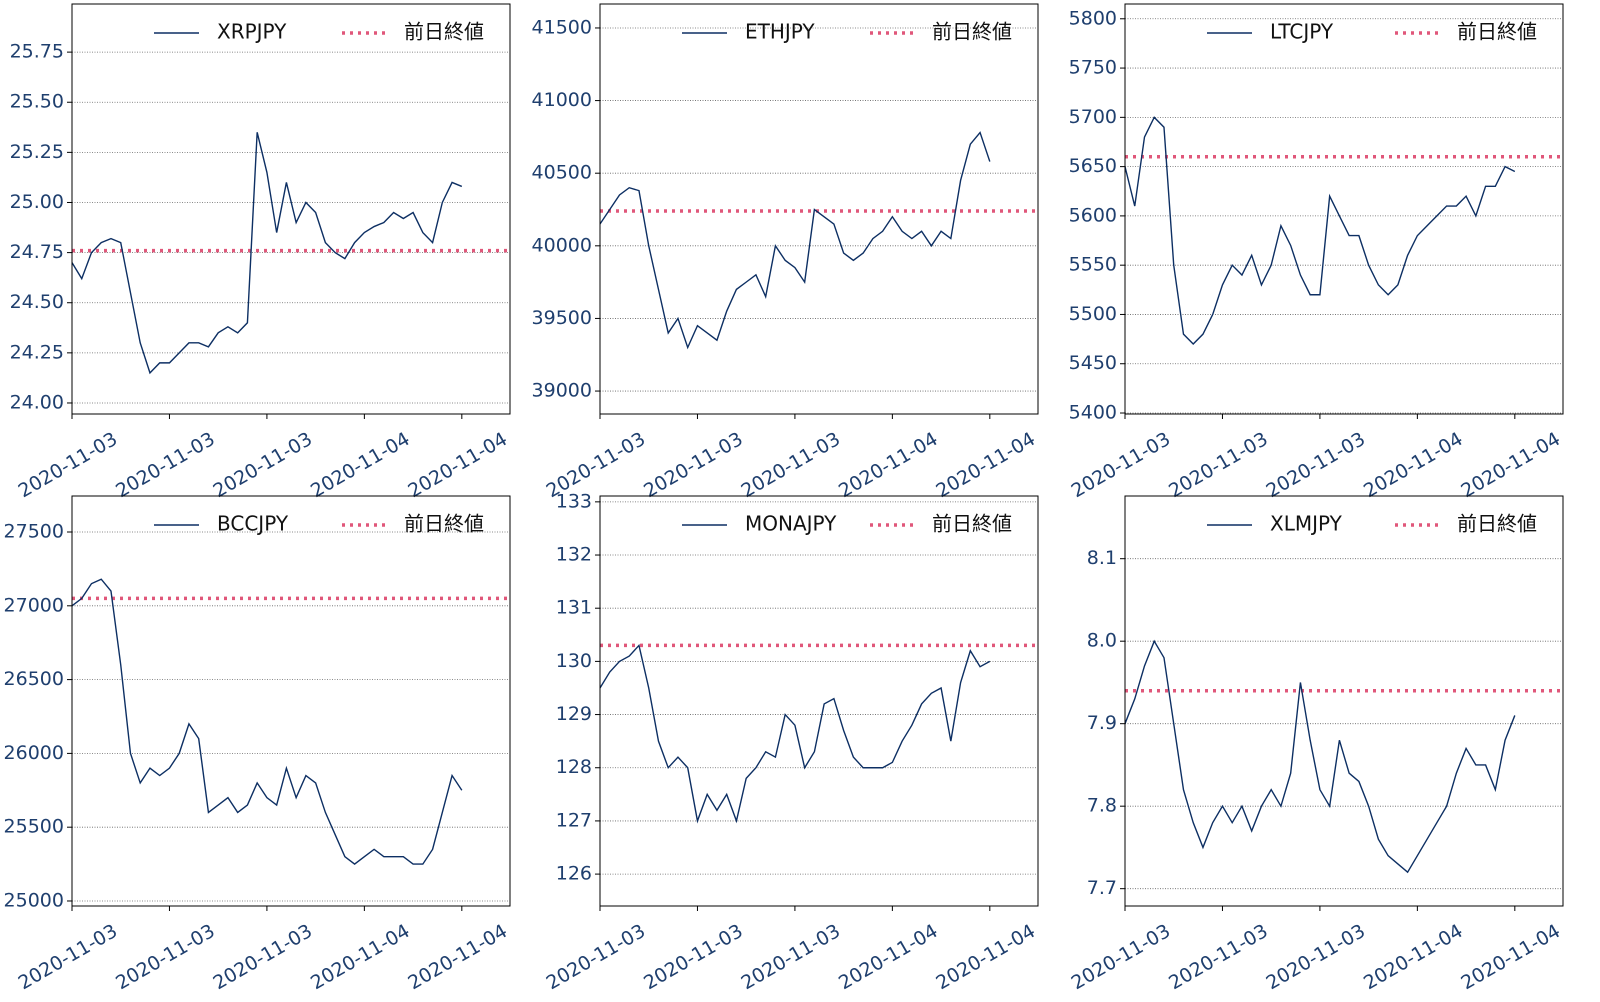  Describe the element at coordinates (1093, 117) in the screenshot. I see `y-tick-label: 5700` at that location.